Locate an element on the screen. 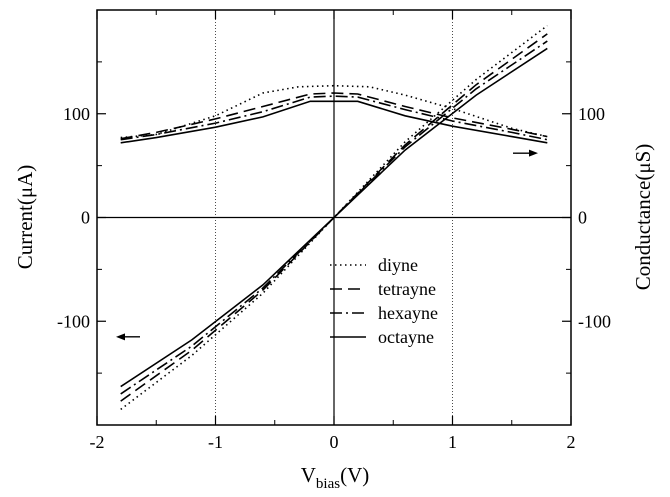  series-octayne-conductance-line is located at coordinates (334, 122).